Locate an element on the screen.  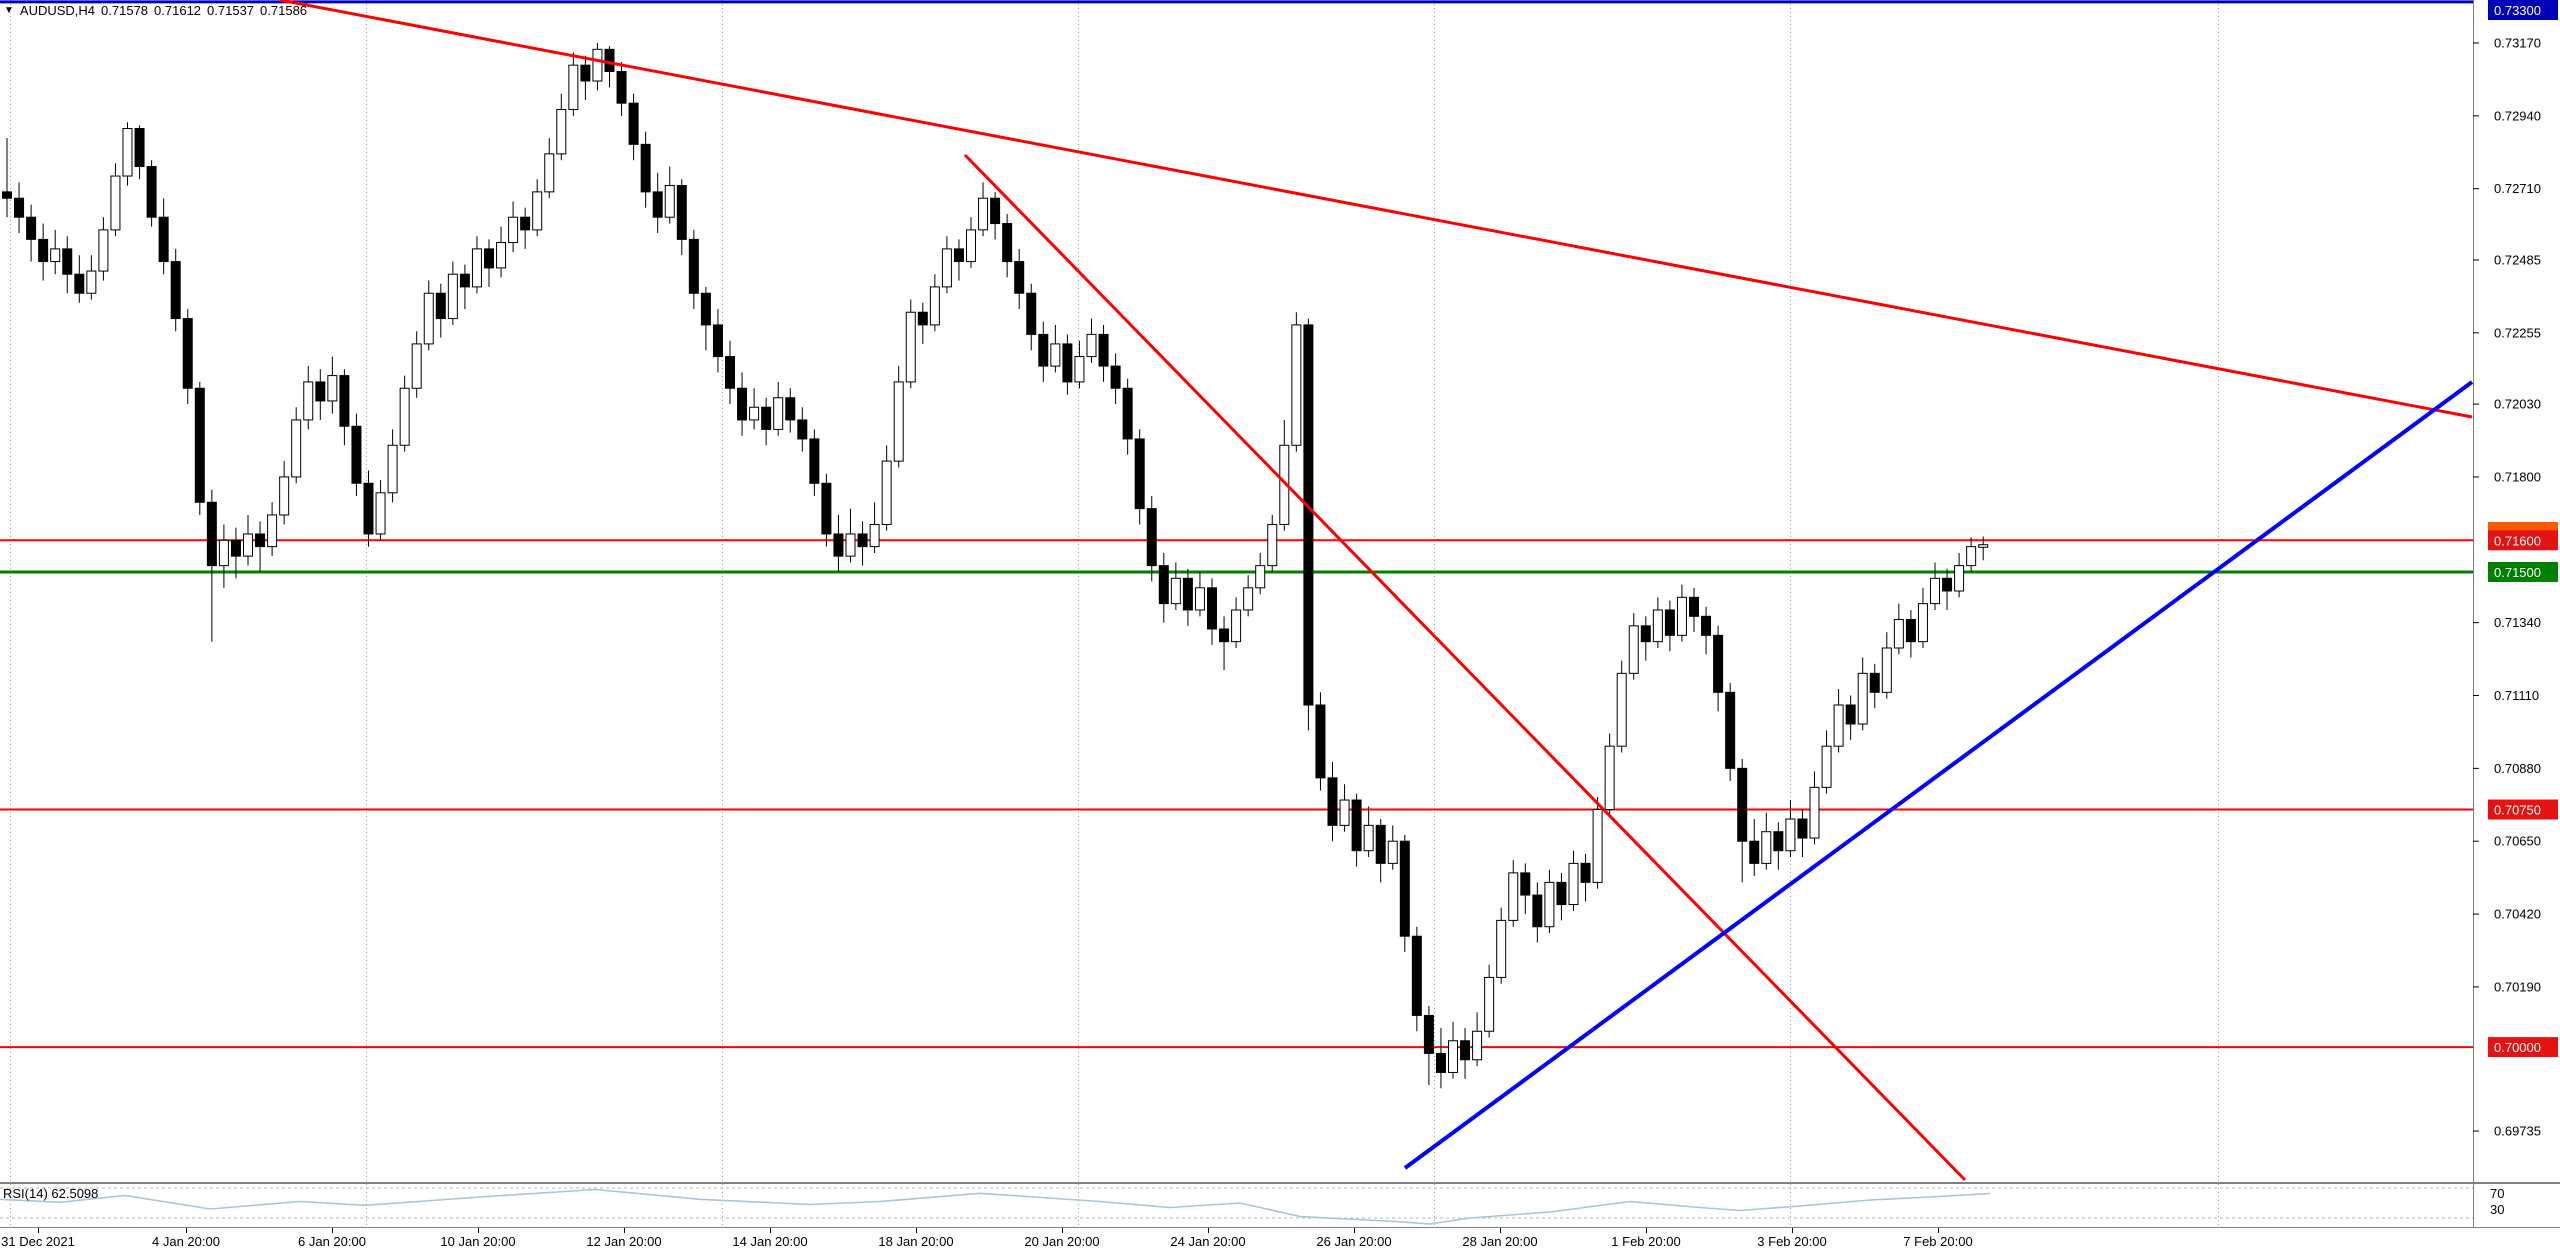
collapse-arrow-icon: ▼ is located at coordinates (9, 10).